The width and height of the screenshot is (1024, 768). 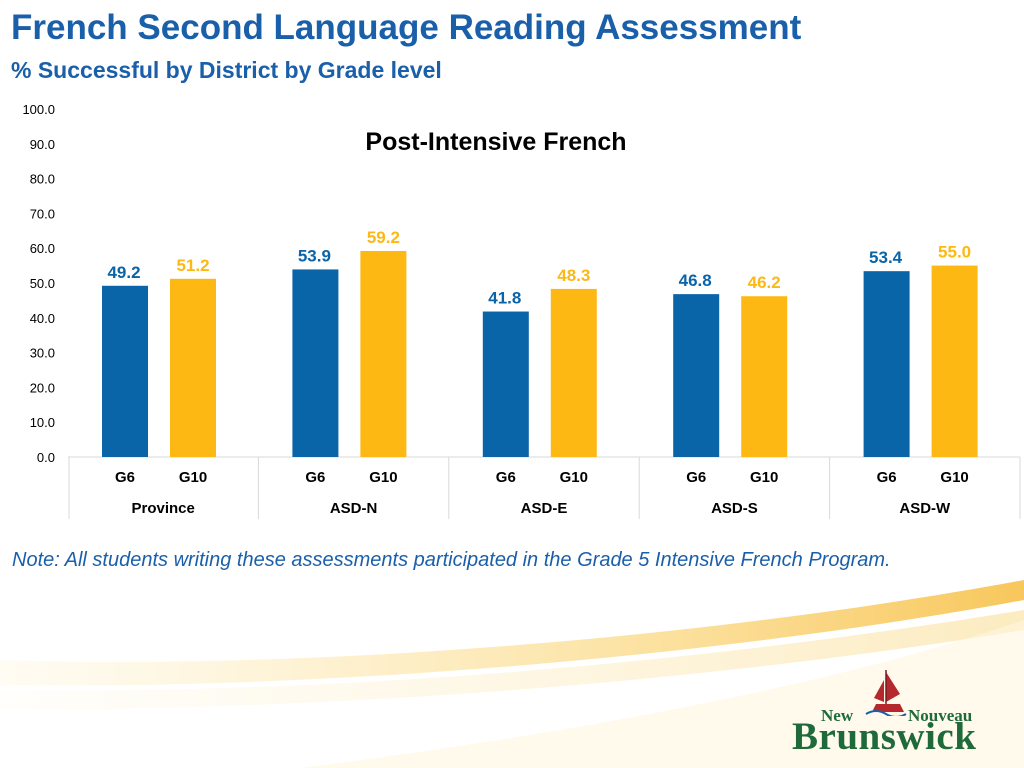 What do you see at coordinates (573, 372) in the screenshot?
I see `bar-g10-asd-e` at bounding box center [573, 372].